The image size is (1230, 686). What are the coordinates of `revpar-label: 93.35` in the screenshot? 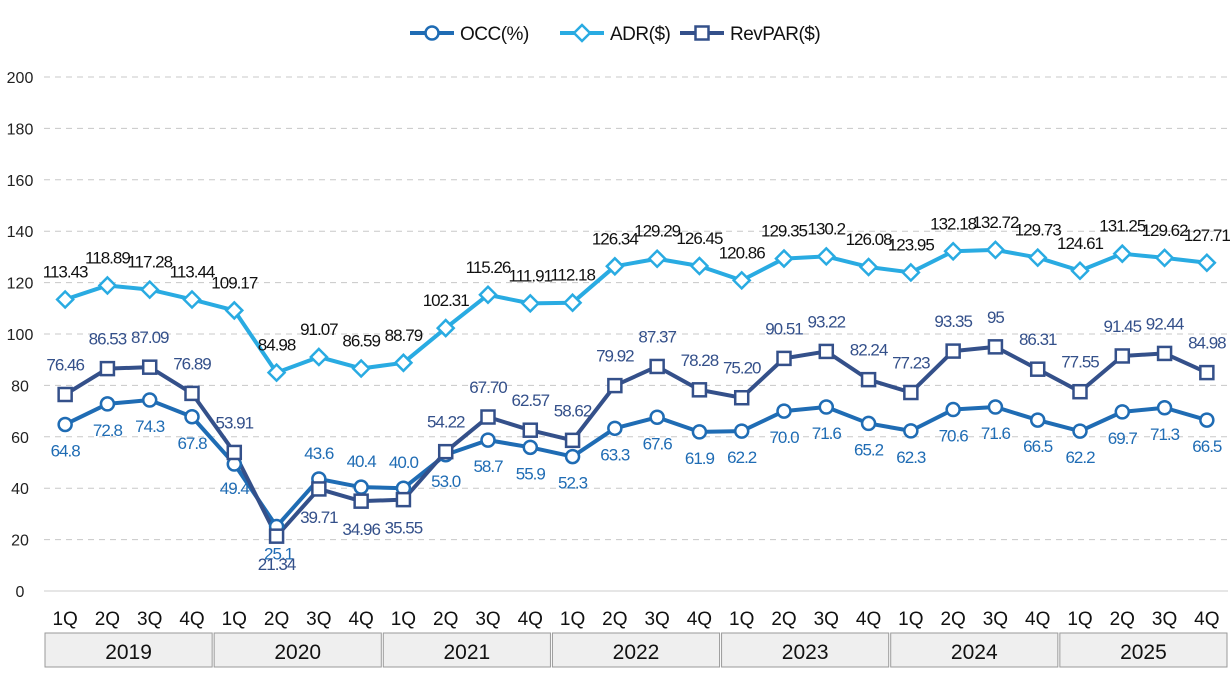 It's located at (953, 321).